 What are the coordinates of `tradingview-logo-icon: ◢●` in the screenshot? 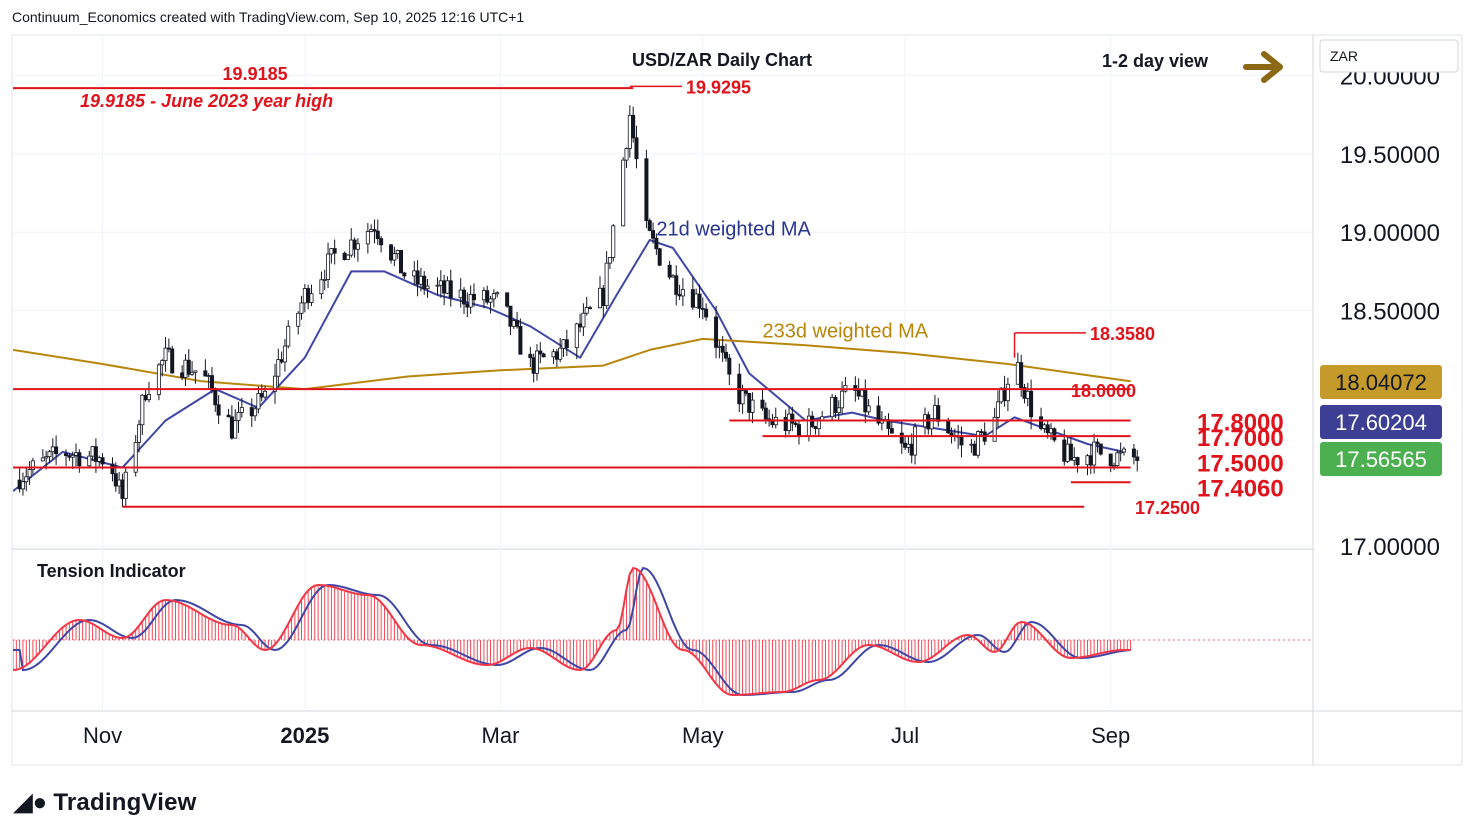 It's located at (31, 802).